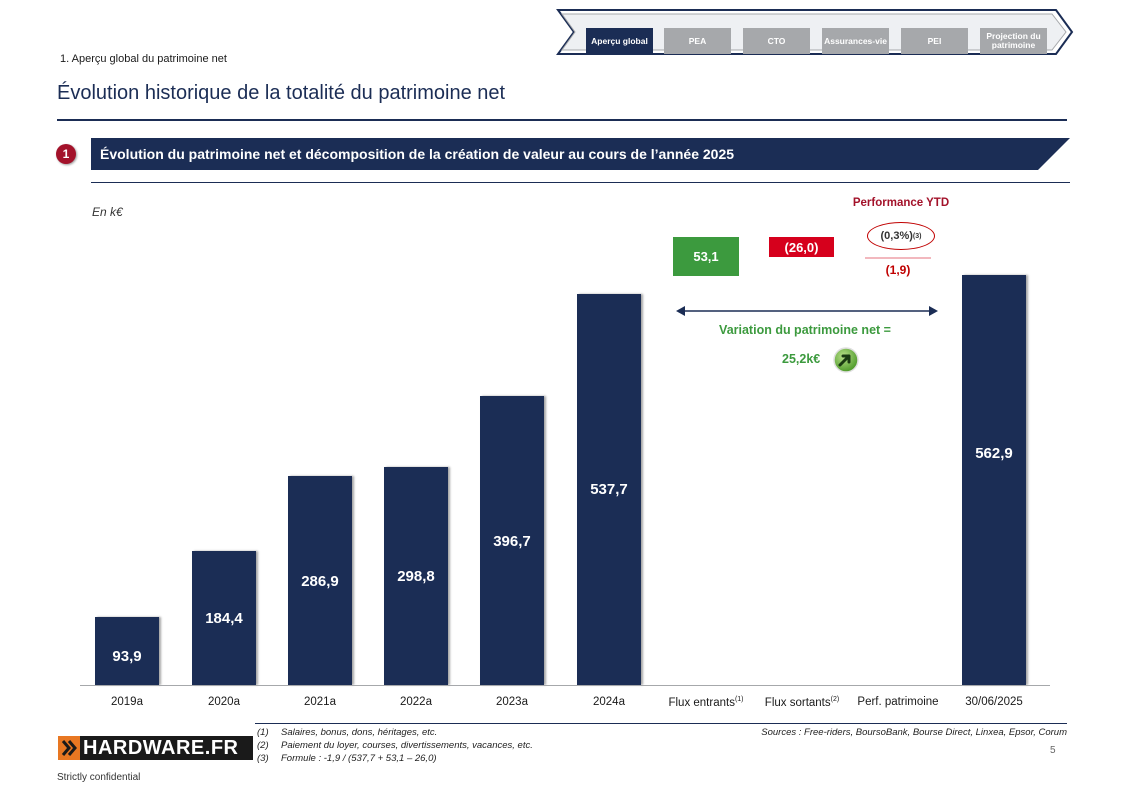  I want to click on footnote-number: (3), so click(263, 758).